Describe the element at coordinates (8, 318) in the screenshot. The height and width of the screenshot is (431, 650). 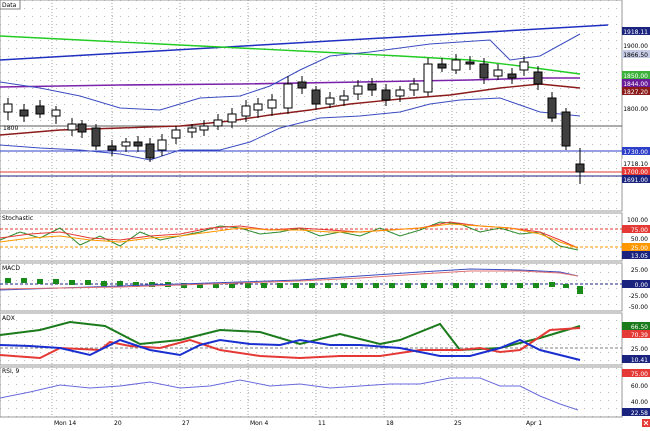
I see `adx-panel-title: ADX` at that location.